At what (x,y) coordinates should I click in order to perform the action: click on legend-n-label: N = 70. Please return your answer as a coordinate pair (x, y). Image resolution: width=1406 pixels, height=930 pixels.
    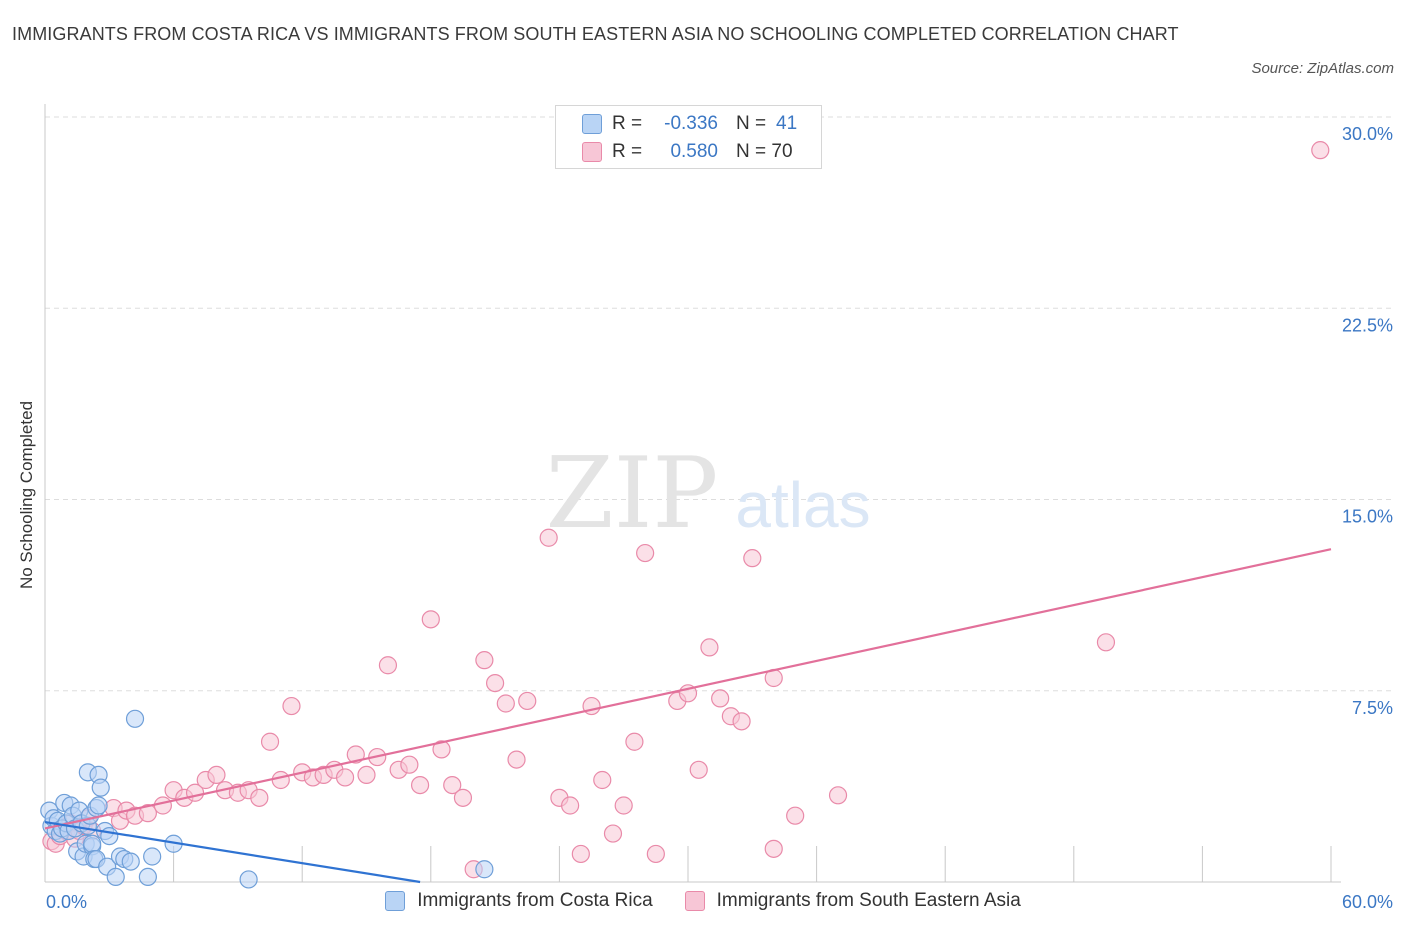
    Looking at the image, I should click on (764, 151).